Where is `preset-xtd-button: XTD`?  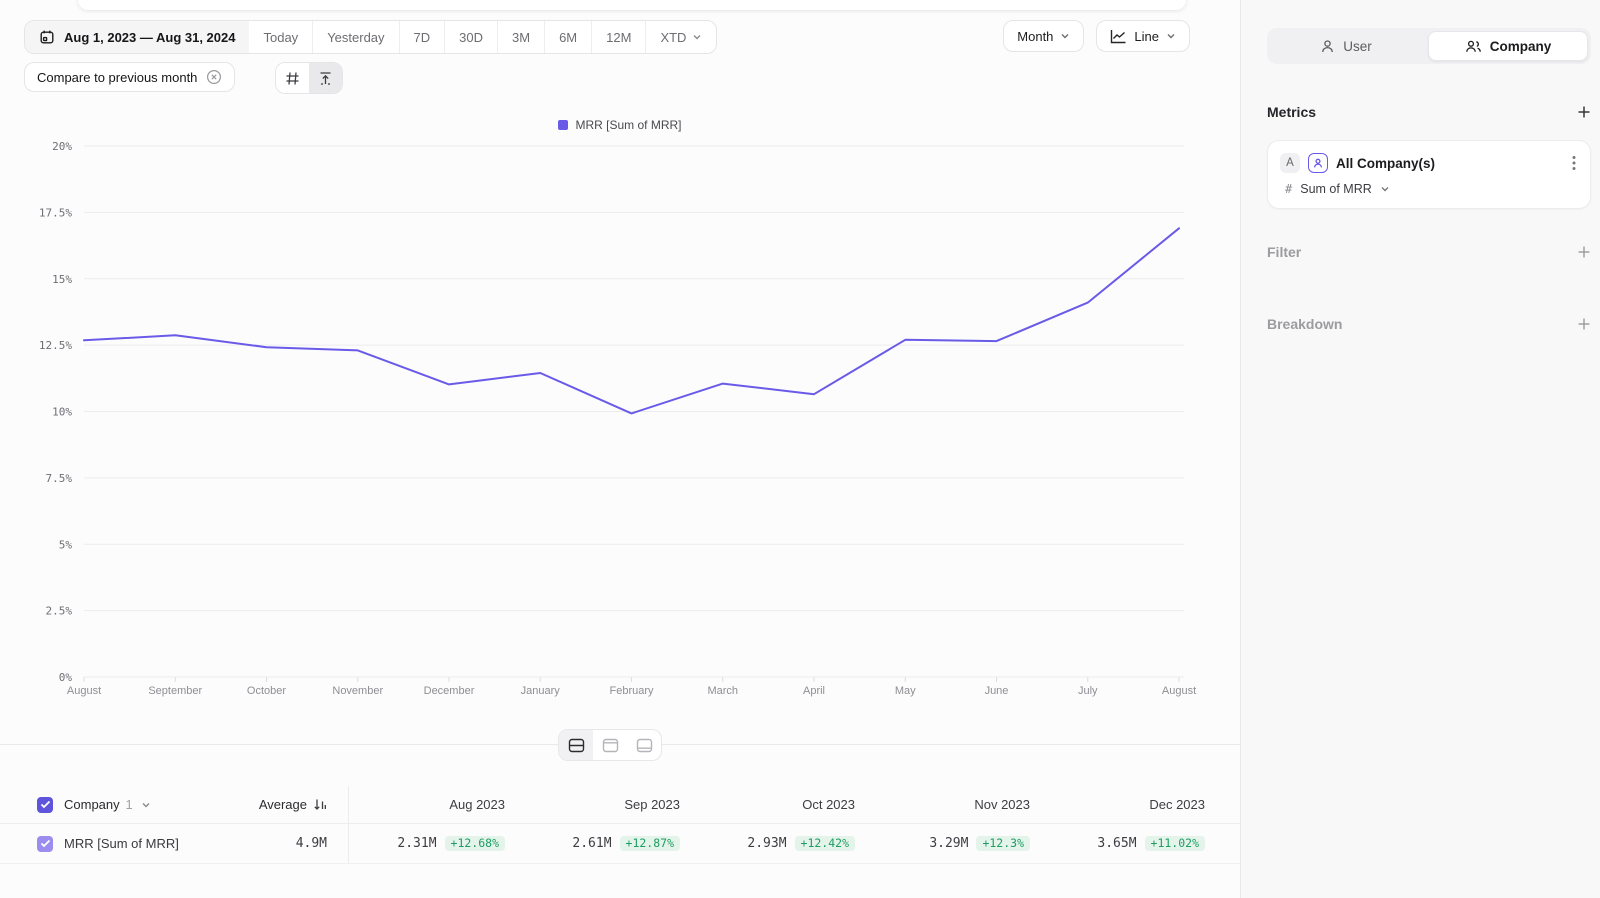
preset-xtd-button: XTD is located at coordinates (680, 37).